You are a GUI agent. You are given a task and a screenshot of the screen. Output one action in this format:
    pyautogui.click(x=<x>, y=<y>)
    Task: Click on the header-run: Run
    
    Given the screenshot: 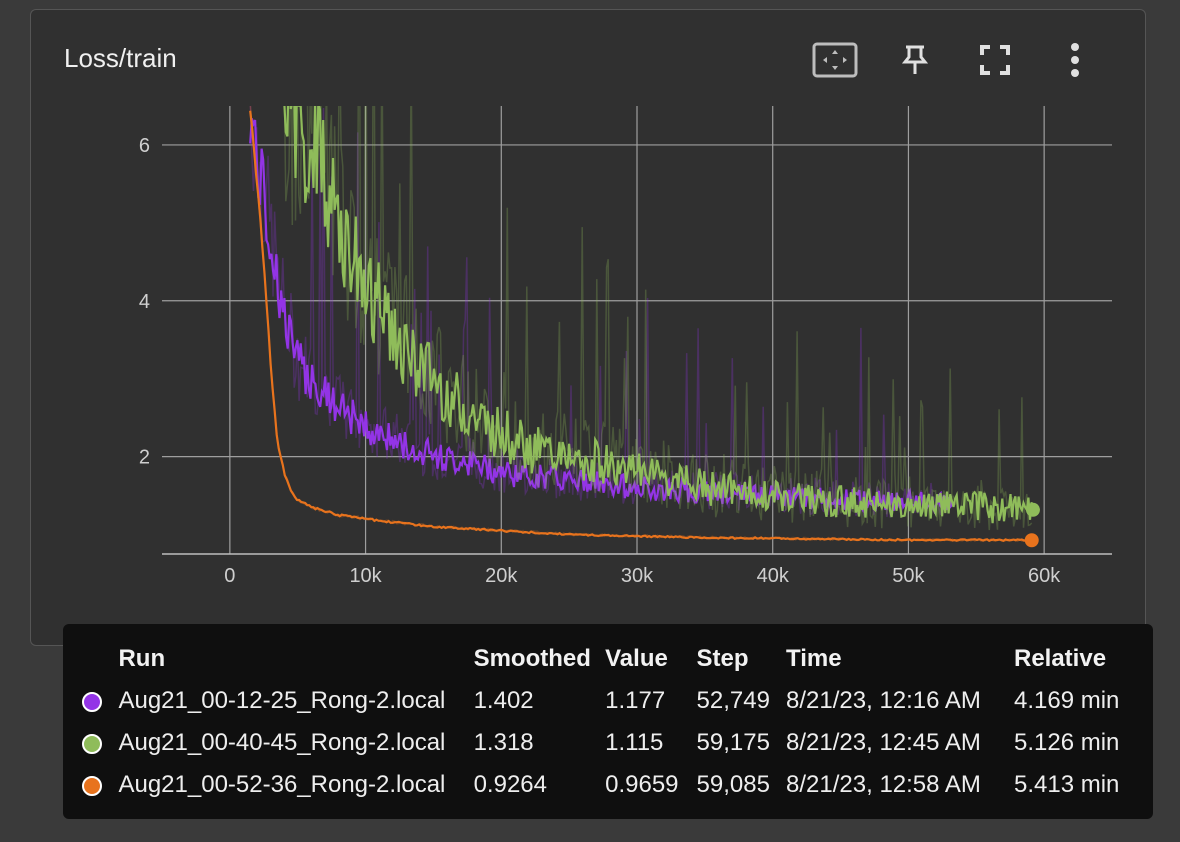 What is the action you would take?
    pyautogui.click(x=142, y=658)
    